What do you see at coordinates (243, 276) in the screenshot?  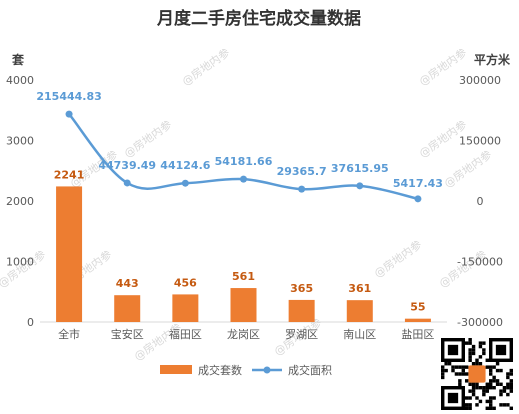 I see `bar-value-label: 561` at bounding box center [243, 276].